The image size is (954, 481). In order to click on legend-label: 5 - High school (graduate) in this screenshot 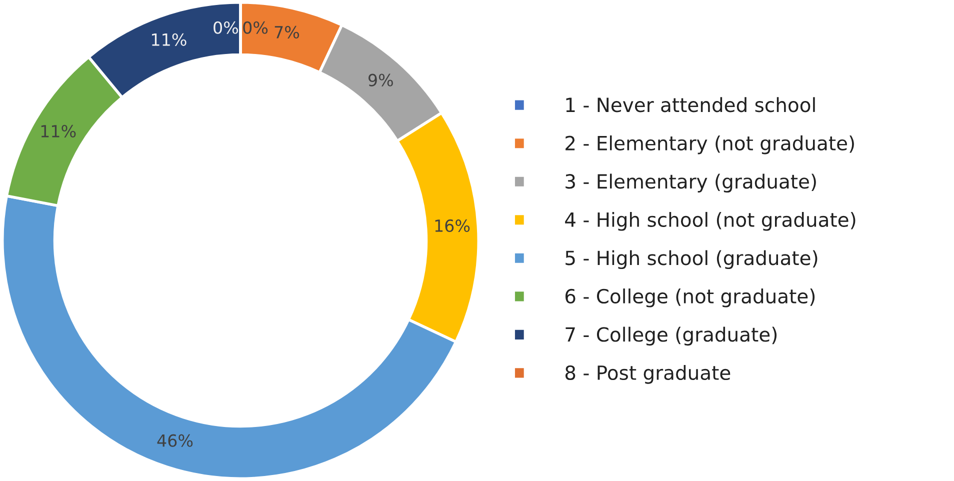, I will do `click(692, 260)`.